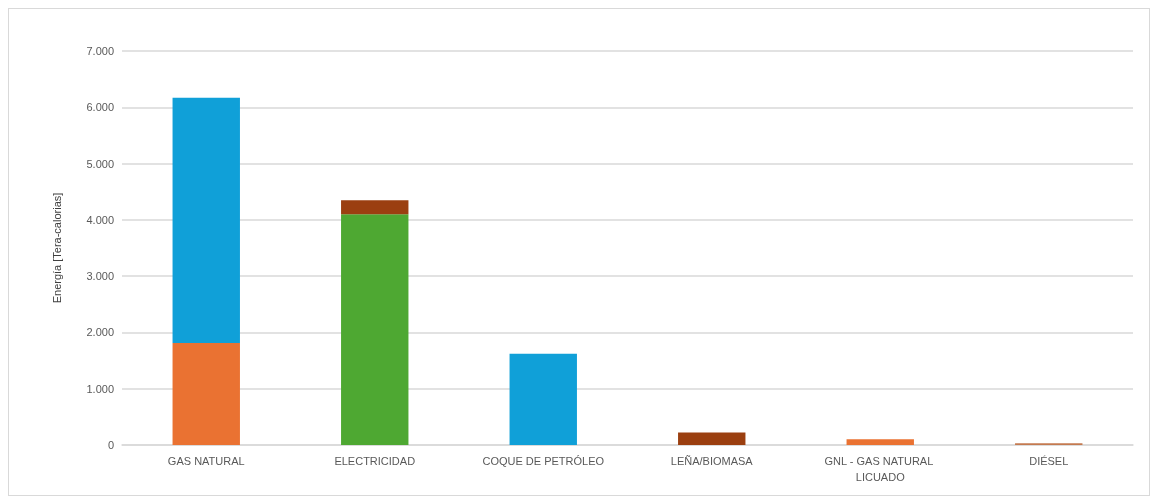 This screenshot has height=498, width=1150. Describe the element at coordinates (712, 461) in the screenshot. I see `x-tick-label: LEÑA/BIOMASA` at that location.